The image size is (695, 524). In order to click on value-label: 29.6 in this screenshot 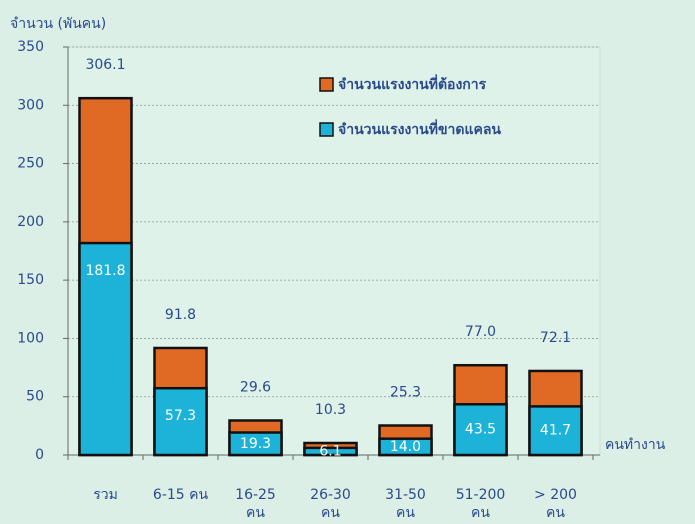, I will do `click(255, 387)`.